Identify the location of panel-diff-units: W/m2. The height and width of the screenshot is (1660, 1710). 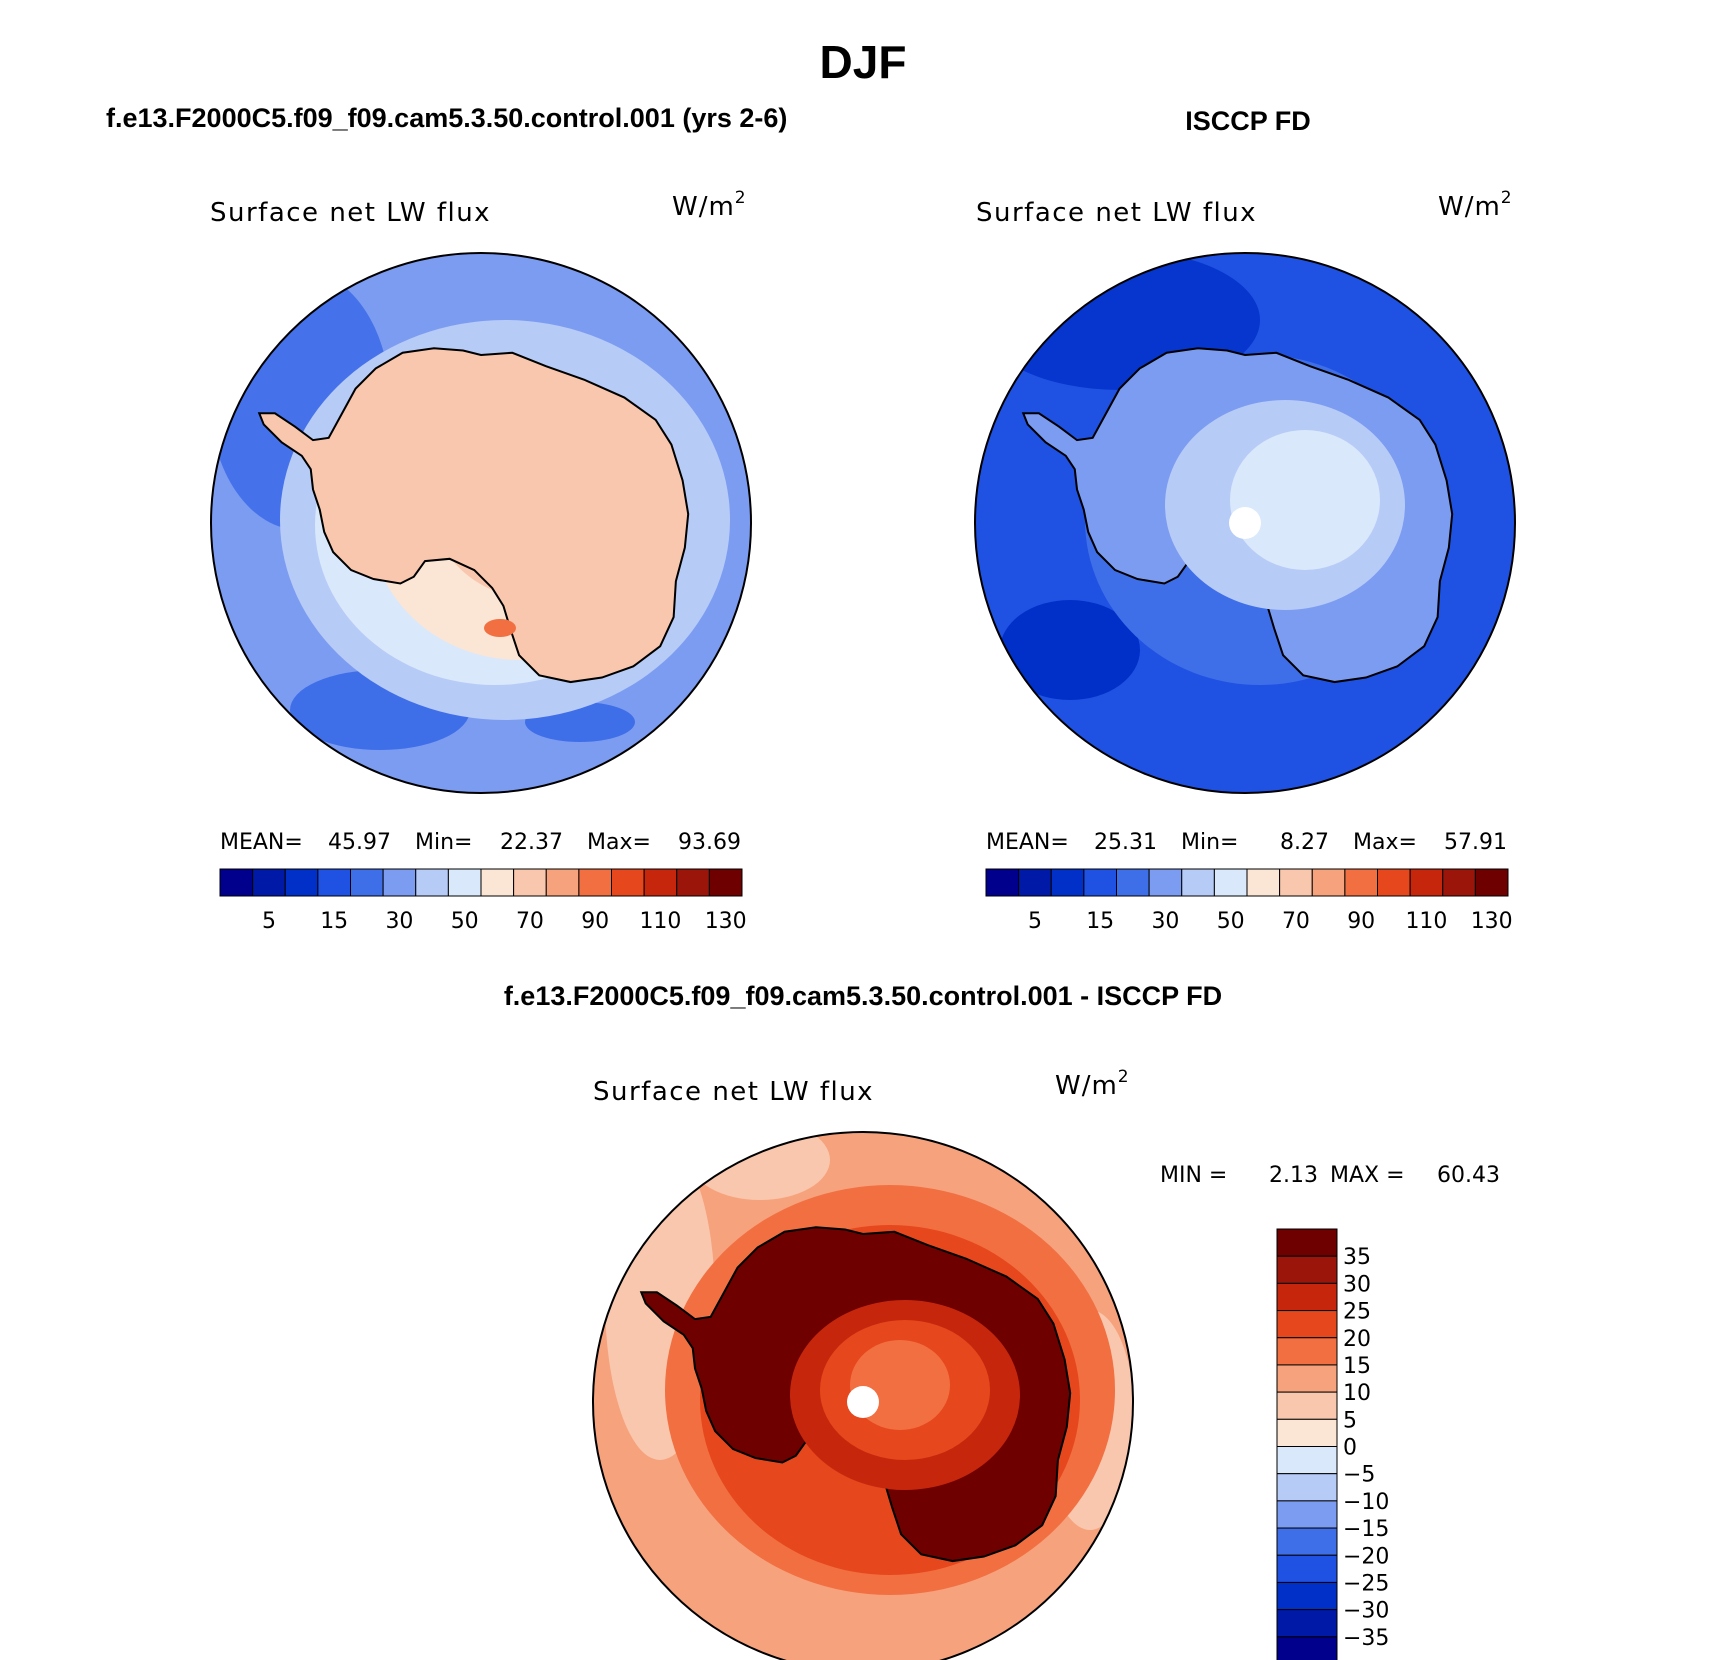
(1092, 1084).